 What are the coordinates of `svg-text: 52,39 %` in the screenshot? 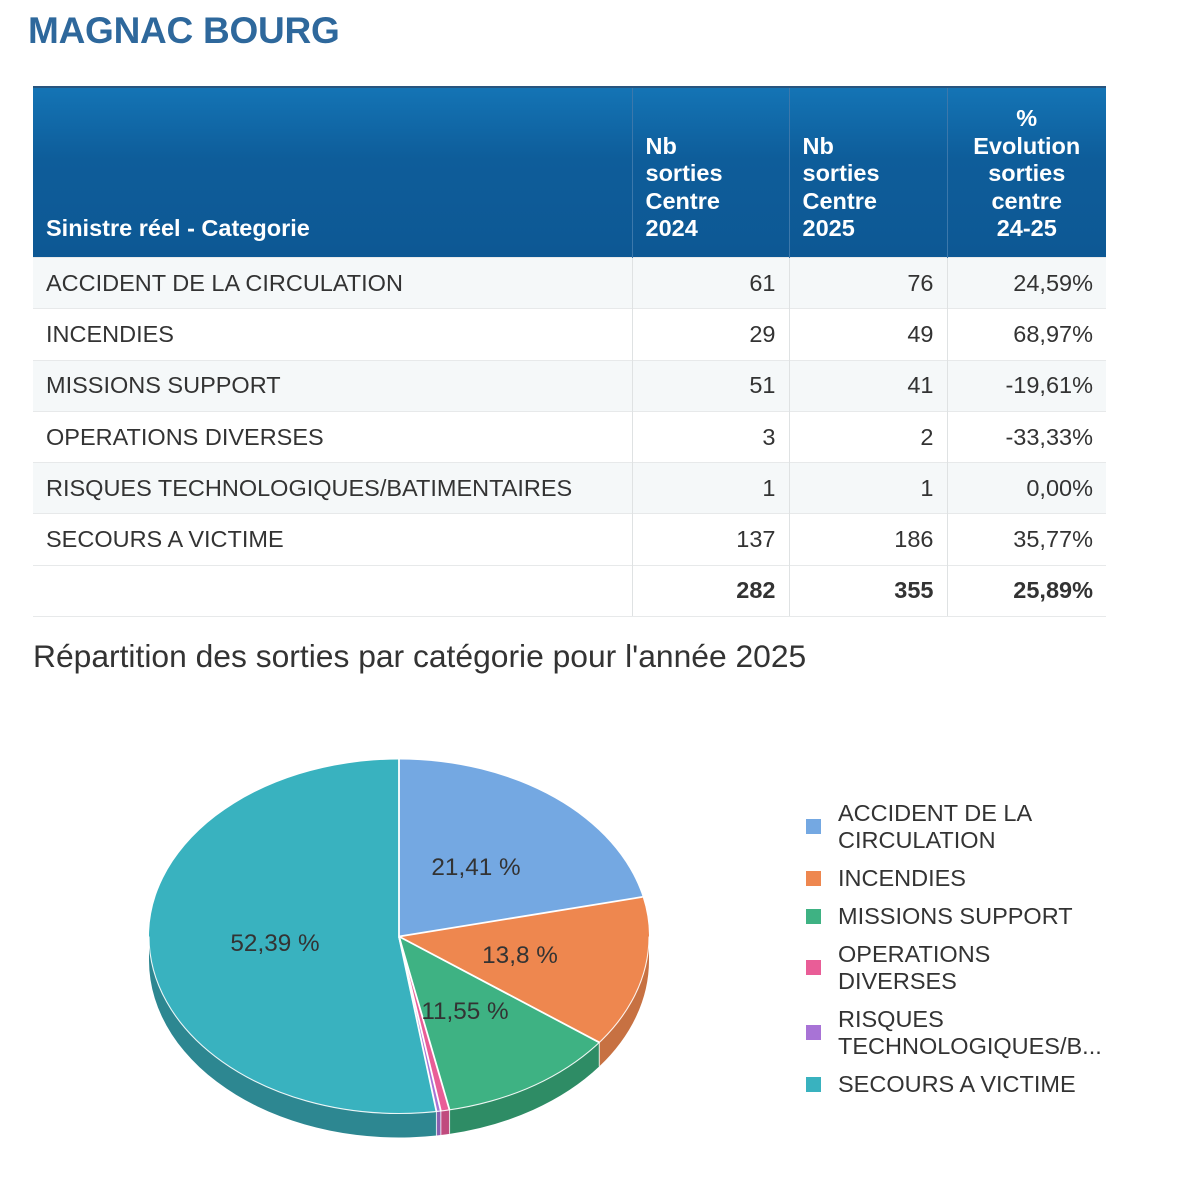 It's located at (274, 943).